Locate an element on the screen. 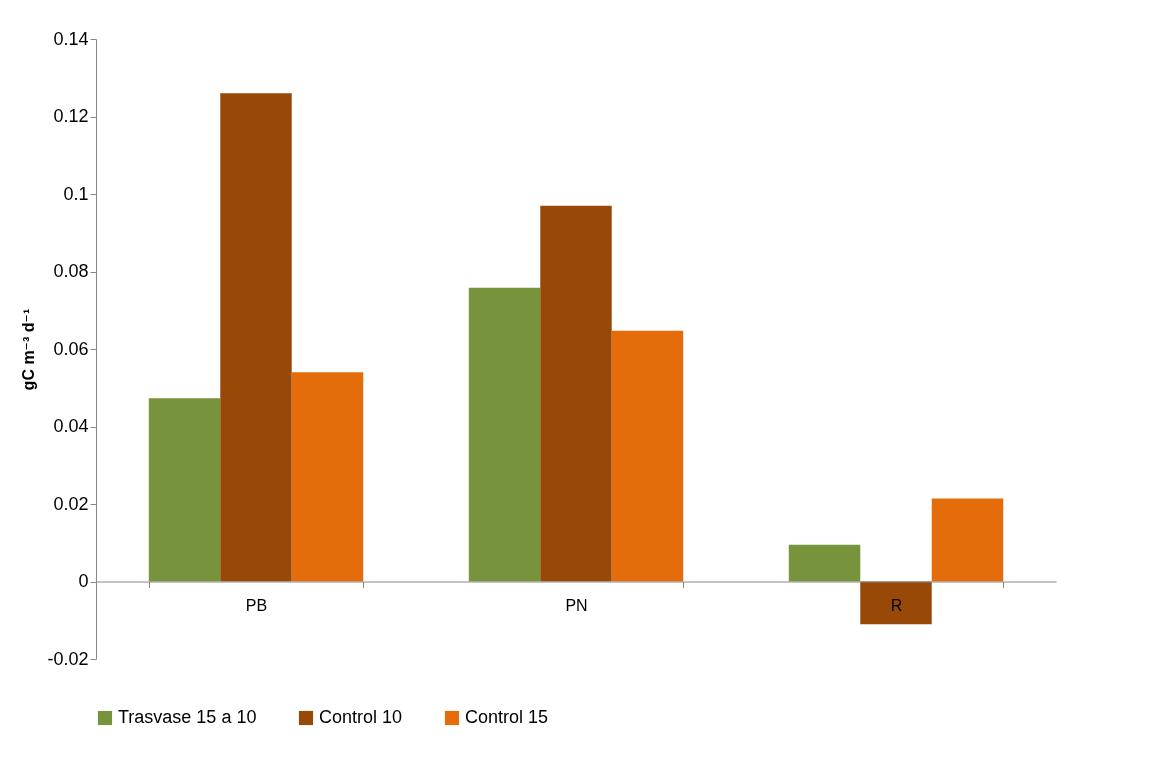 The image size is (1149, 771). x-tick-label: R is located at coordinates (896, 605).